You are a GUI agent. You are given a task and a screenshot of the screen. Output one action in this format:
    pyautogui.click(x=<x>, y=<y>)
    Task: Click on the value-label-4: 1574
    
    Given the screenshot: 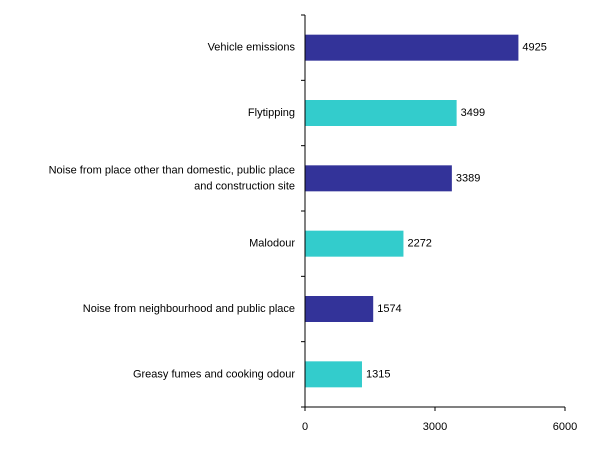 What is the action you would take?
    pyautogui.click(x=389, y=309)
    